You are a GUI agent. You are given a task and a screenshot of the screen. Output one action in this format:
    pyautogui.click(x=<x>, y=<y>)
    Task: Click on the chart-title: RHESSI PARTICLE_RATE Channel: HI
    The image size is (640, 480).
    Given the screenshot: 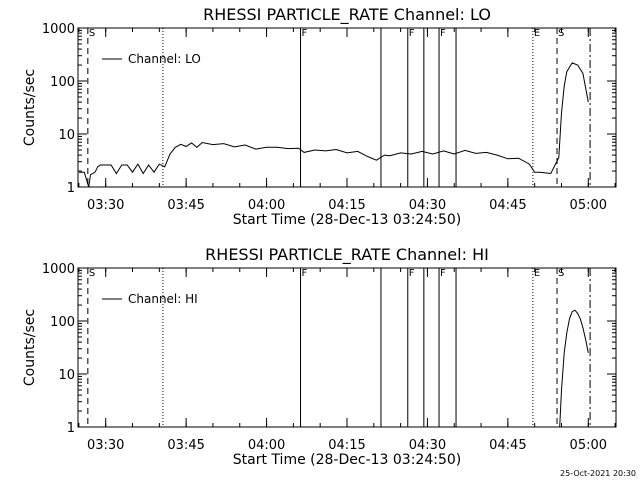 What is the action you would take?
    pyautogui.click(x=347, y=255)
    